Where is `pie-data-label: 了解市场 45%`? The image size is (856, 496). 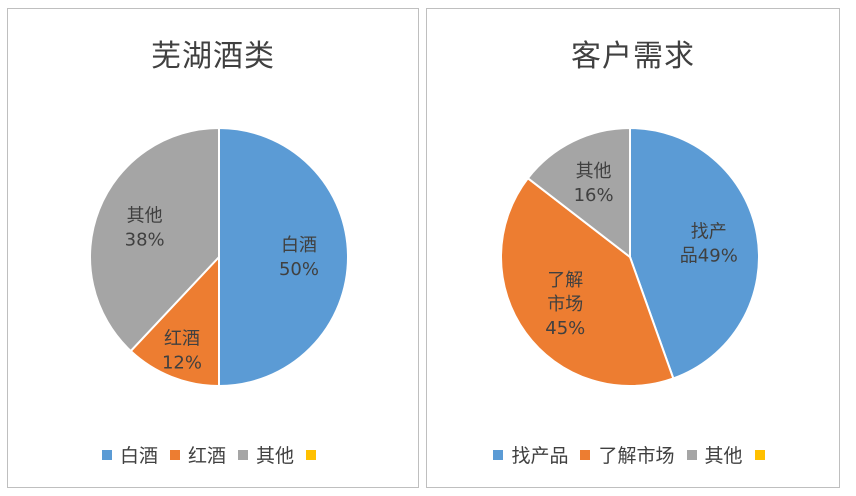 pie-data-label: 了解市场 45% is located at coordinates (565, 304).